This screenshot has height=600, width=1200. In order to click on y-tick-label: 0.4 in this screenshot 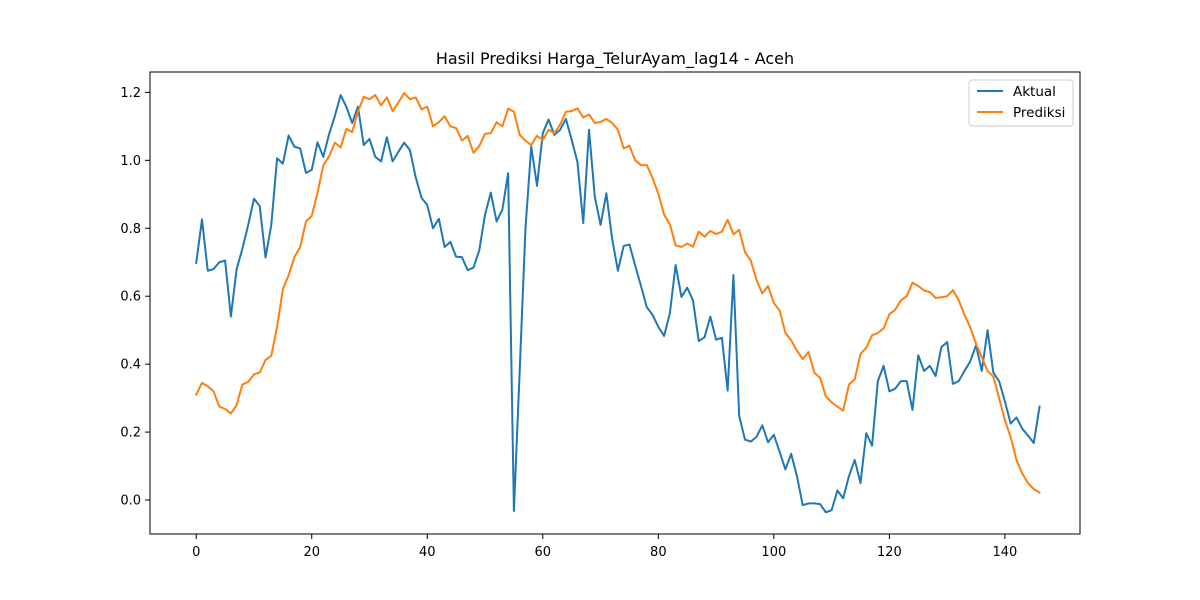, I will do `click(130, 365)`.